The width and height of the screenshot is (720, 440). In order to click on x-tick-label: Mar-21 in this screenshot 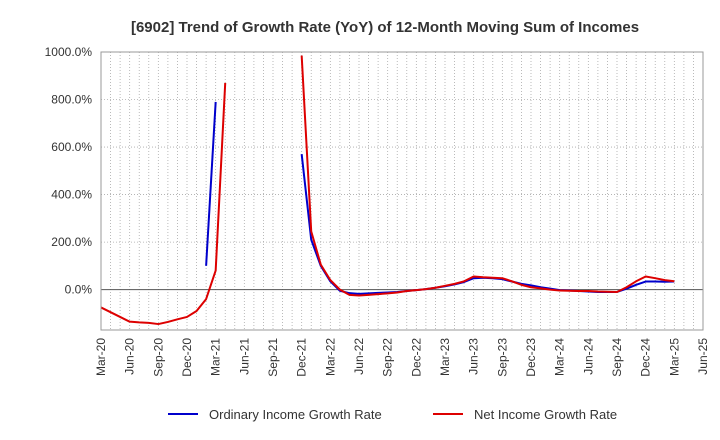, I will do `click(216, 357)`.